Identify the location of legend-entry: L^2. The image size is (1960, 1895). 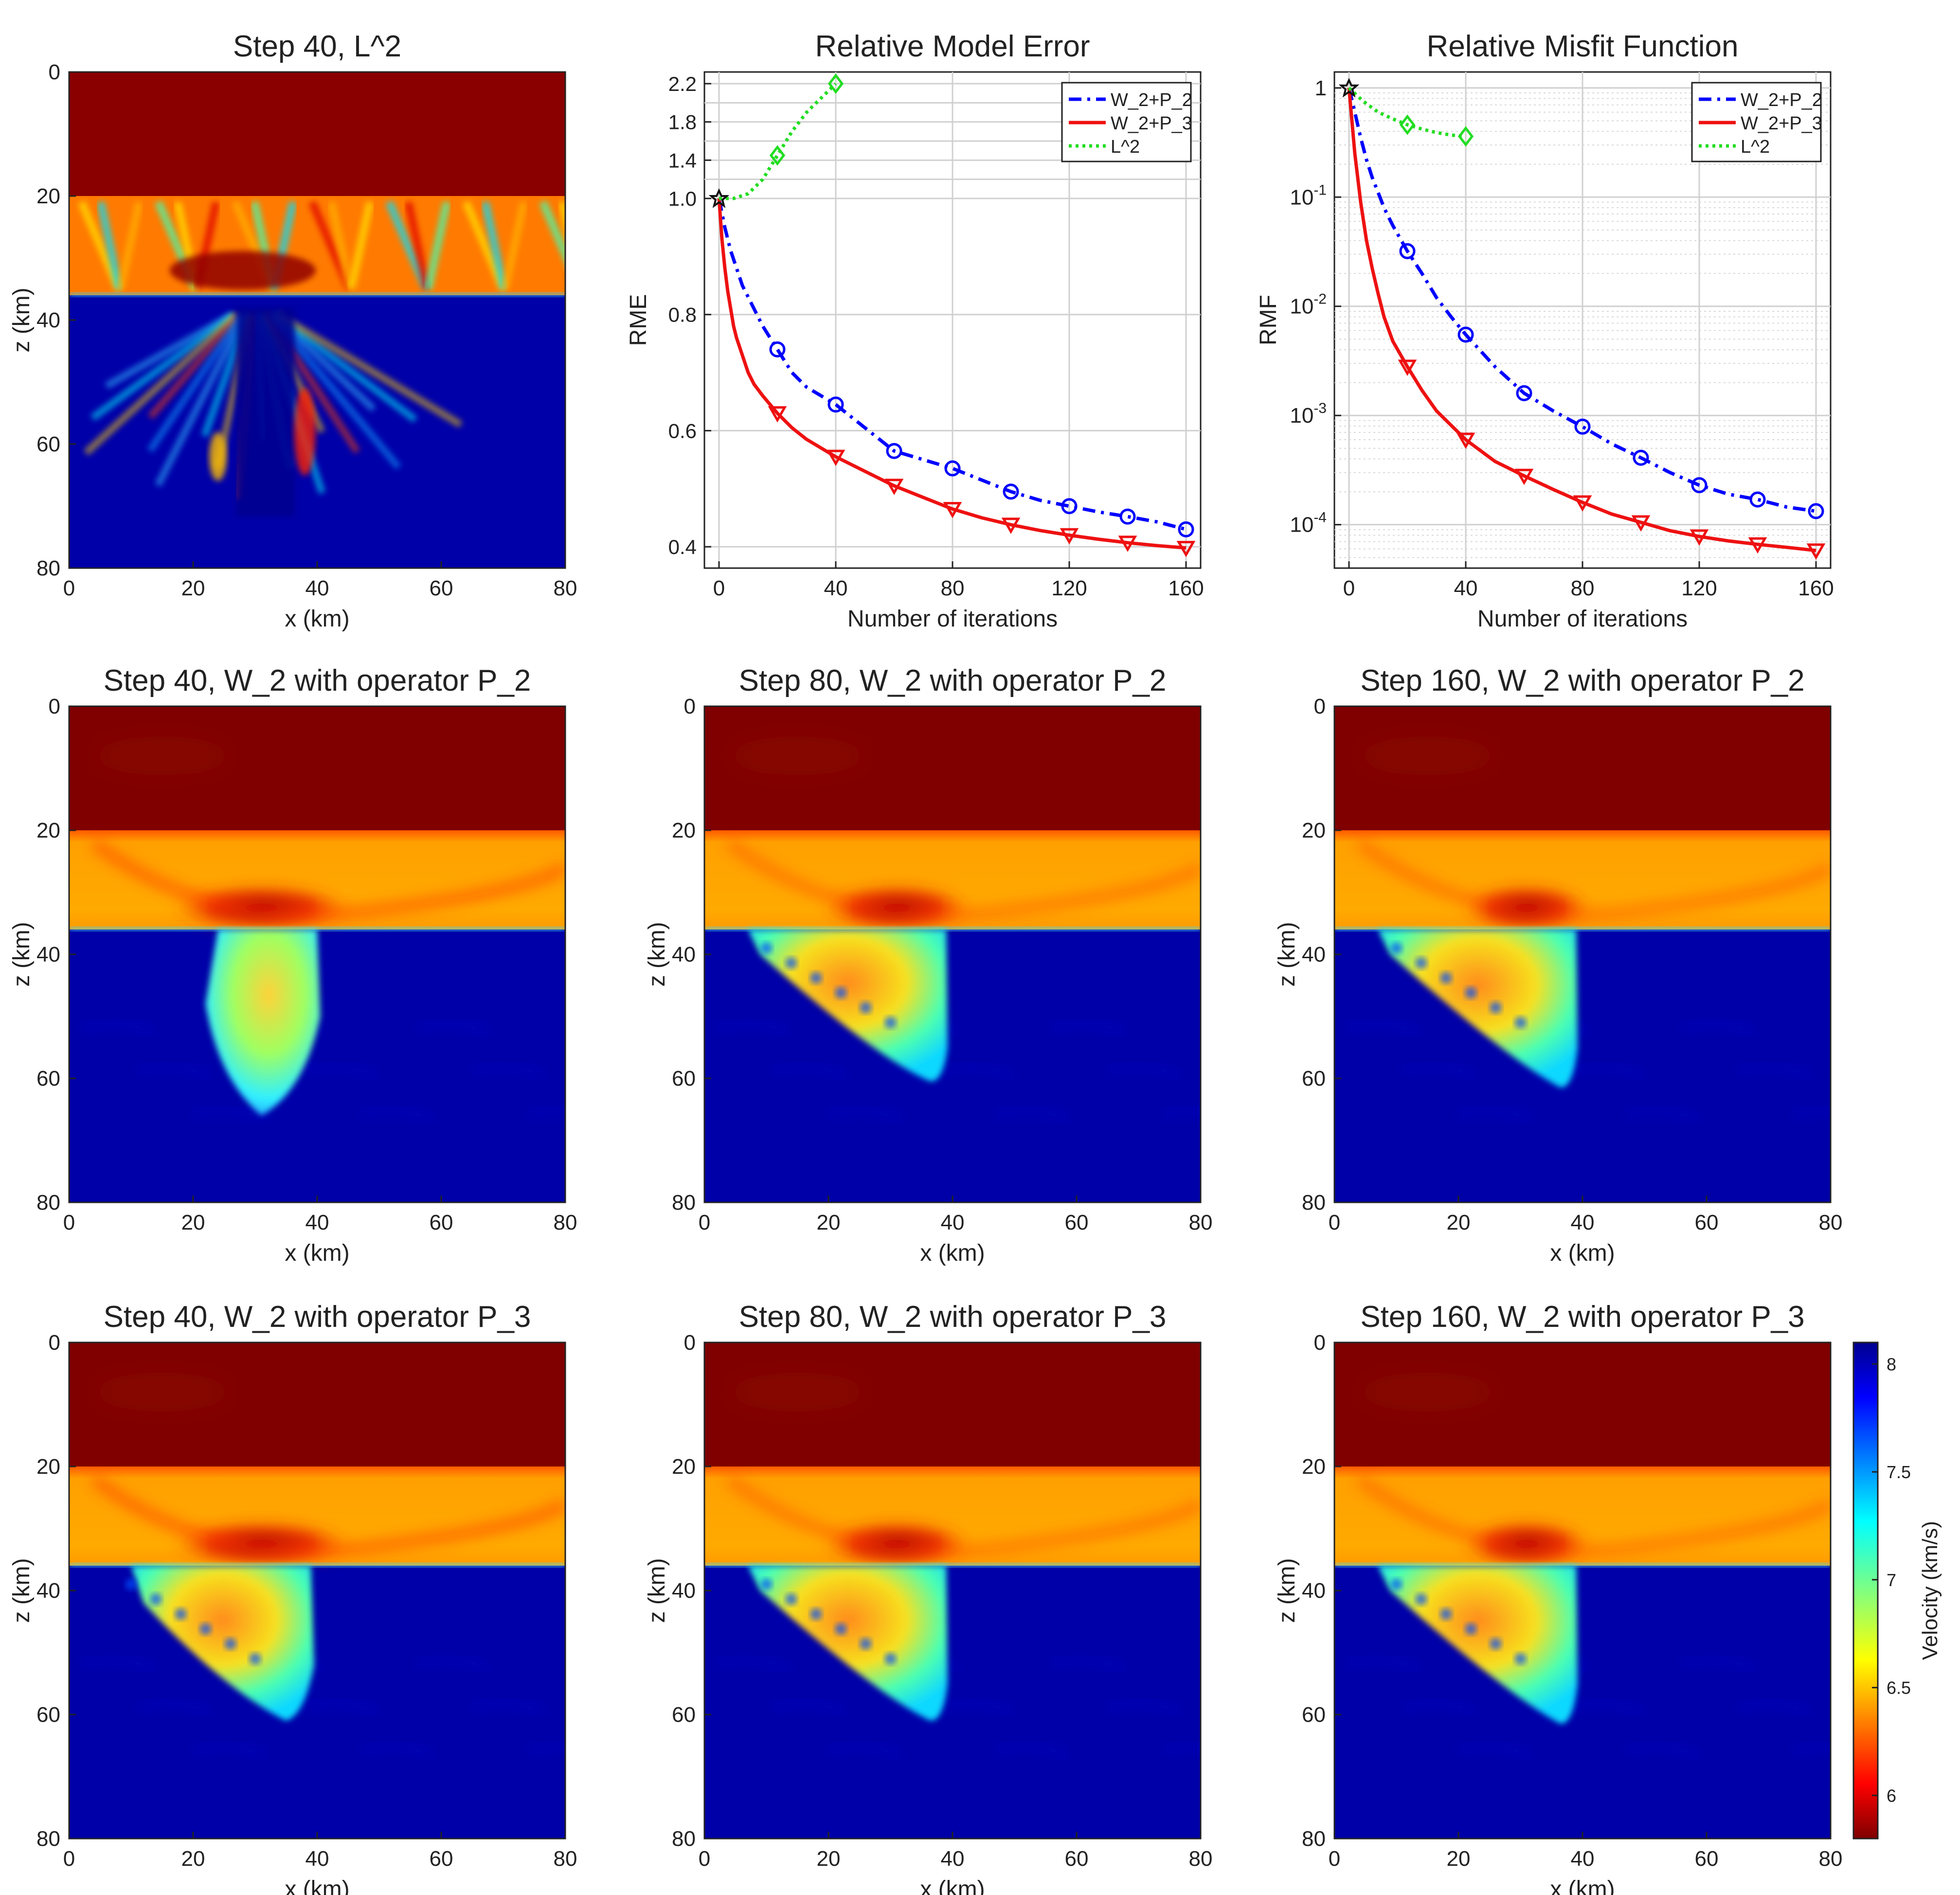
(1126, 147).